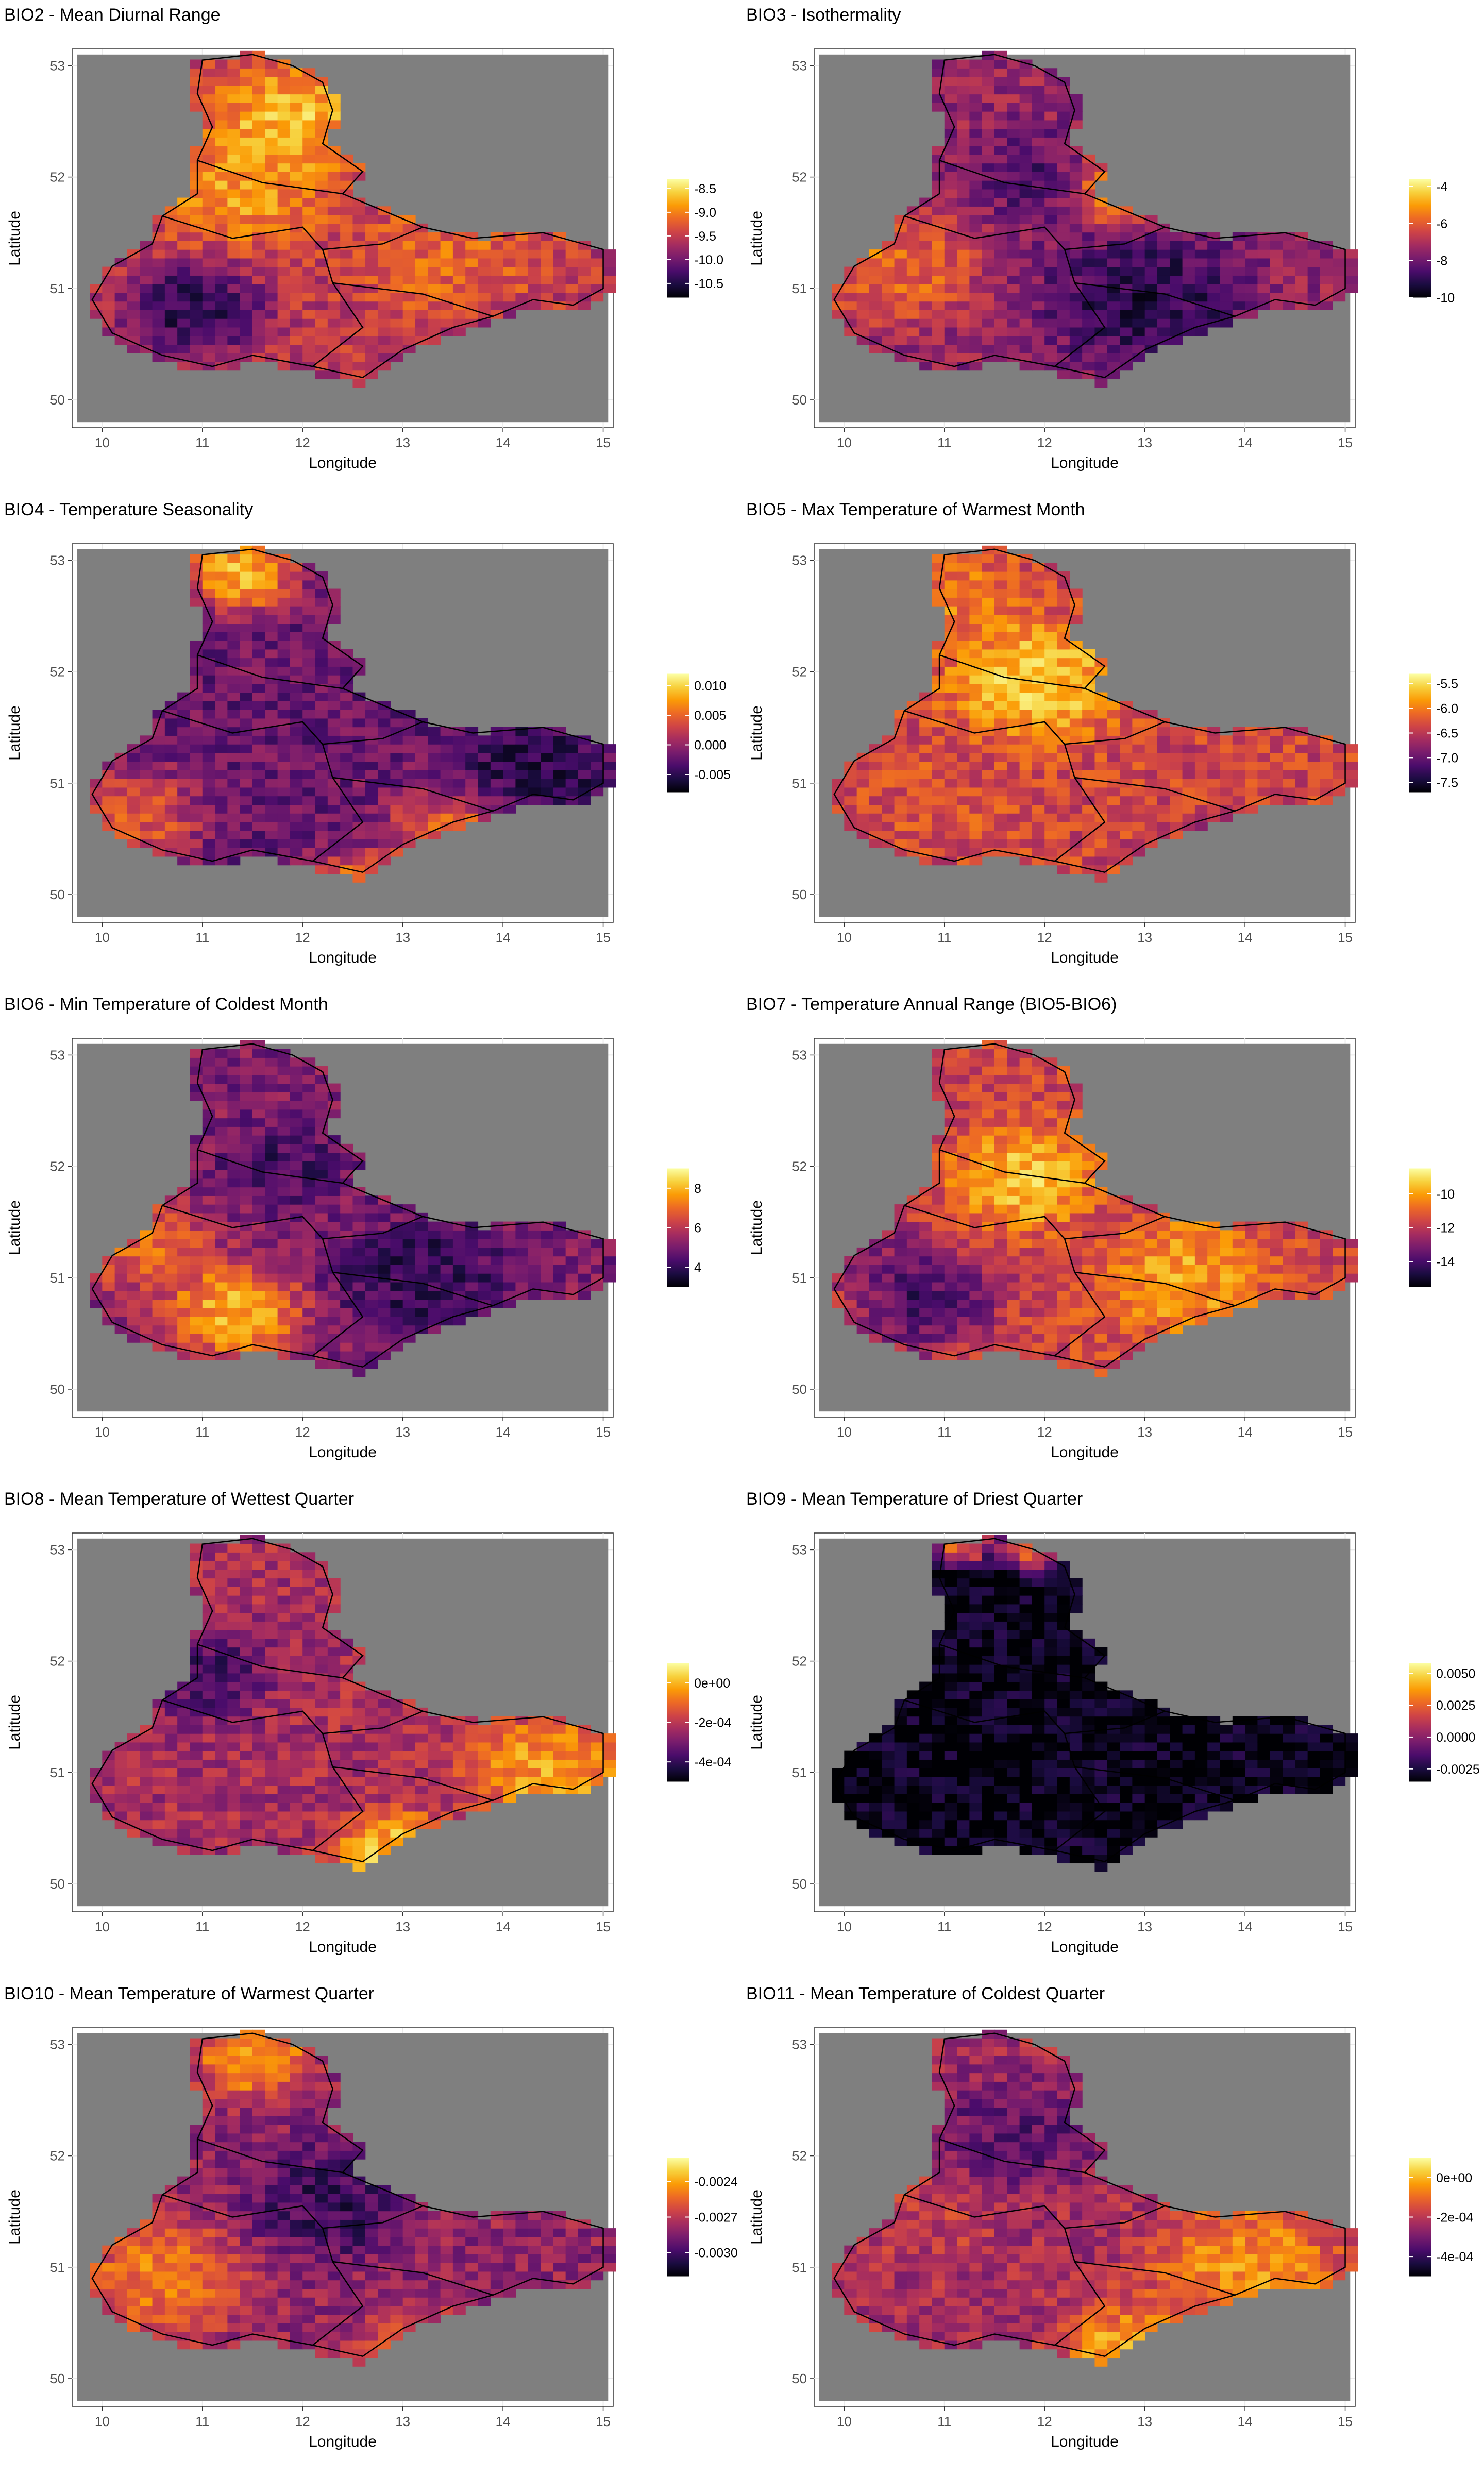 Image resolution: width=1484 pixels, height=2476 pixels. I want to click on y-tick-label: 50, so click(57, 1389).